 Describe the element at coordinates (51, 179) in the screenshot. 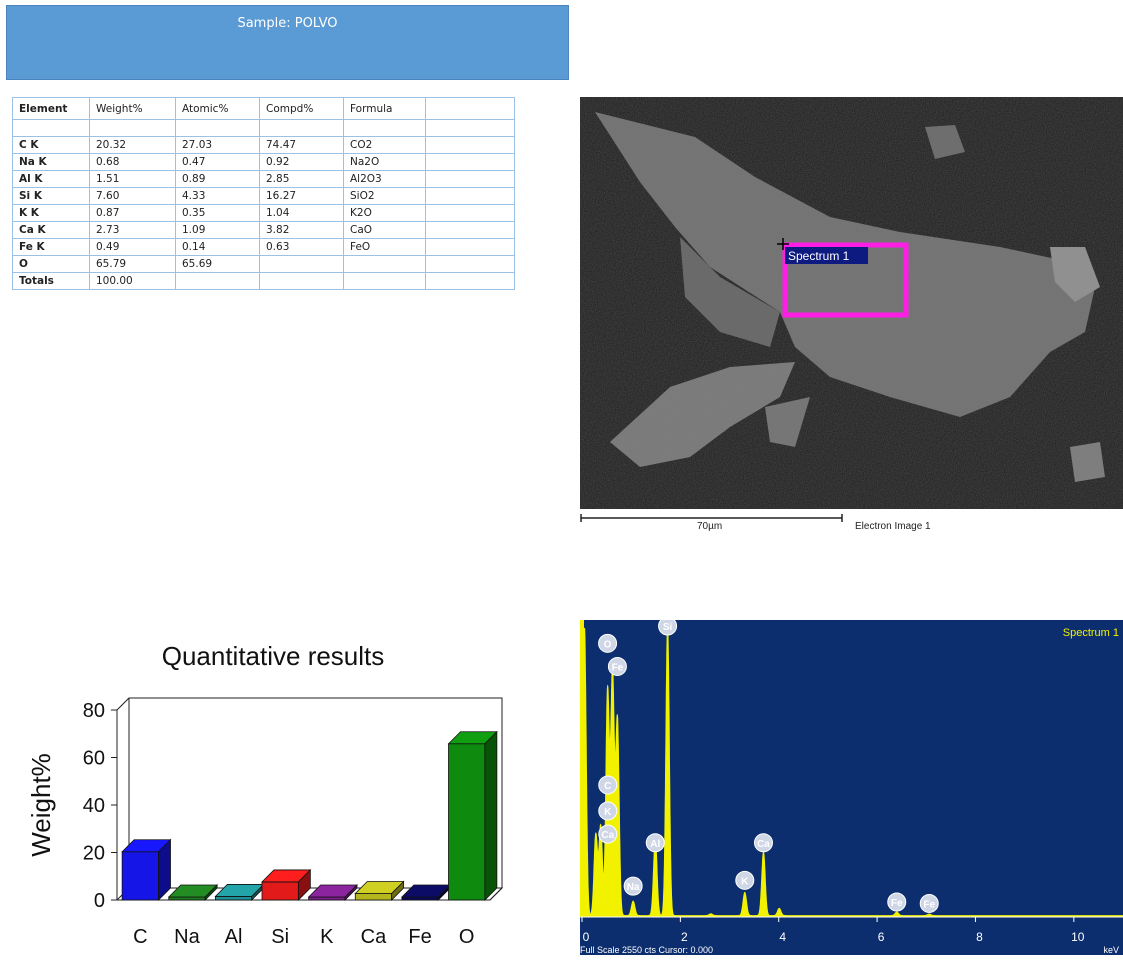

I see `table-cell: Al K` at that location.